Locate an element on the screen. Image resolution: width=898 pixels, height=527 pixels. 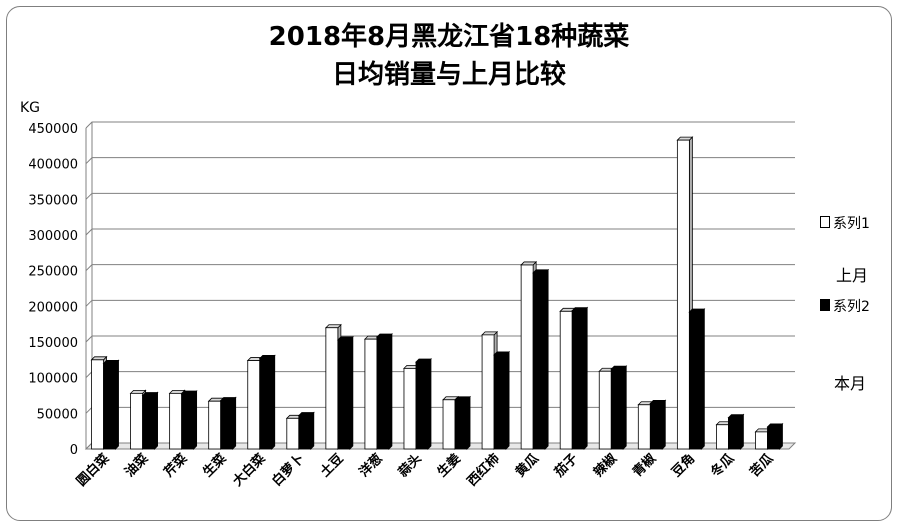
annotation-this-month: 本月 is located at coordinates (850, 383).